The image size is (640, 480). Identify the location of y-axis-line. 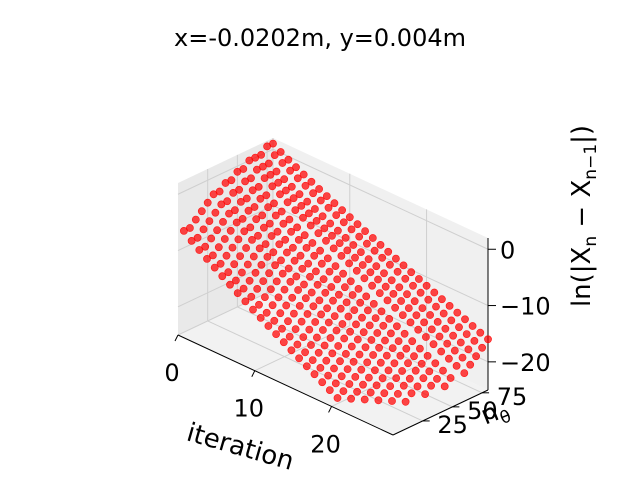
(440, 412).